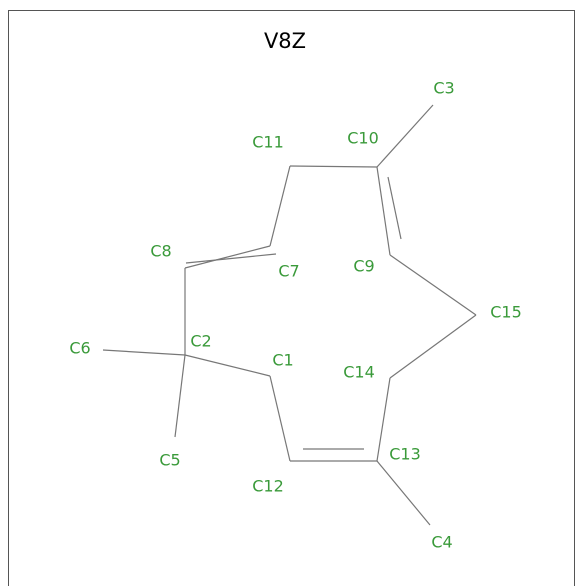  Describe the element at coordinates (506, 312) in the screenshot. I see `atom-label: C15` at that location.